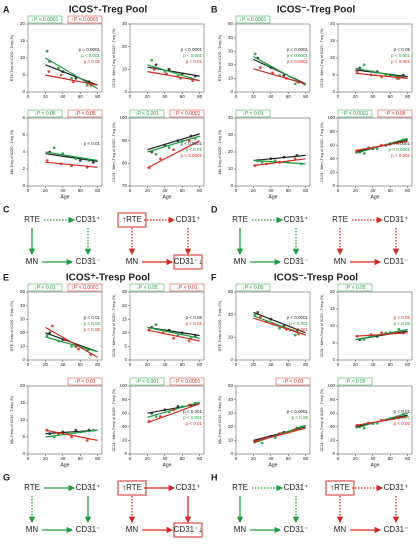 The height and width of the screenshot is (550, 416). What do you see at coordinates (44, 114) in the screenshot?
I see `p-tag: ↓P < 0.05` at bounding box center [44, 114].